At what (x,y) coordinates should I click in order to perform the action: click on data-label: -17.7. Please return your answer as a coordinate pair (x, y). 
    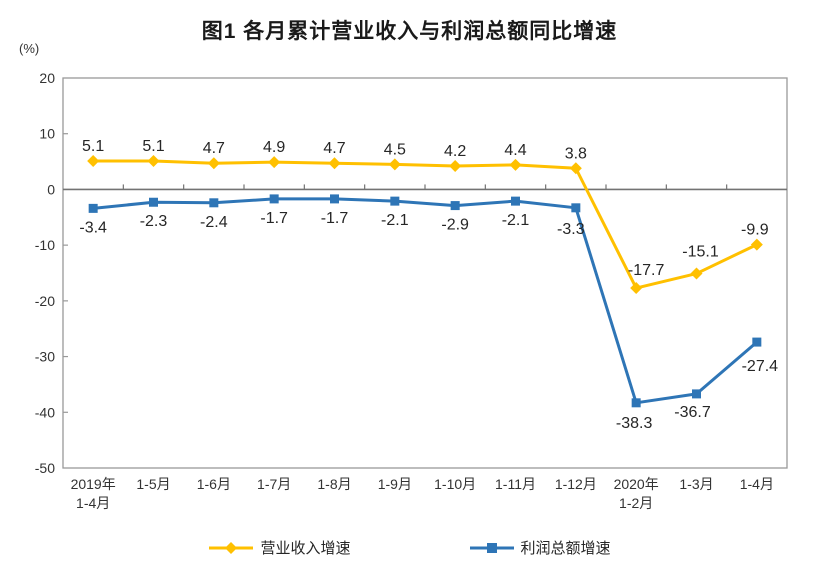
    Looking at the image, I should click on (646, 270).